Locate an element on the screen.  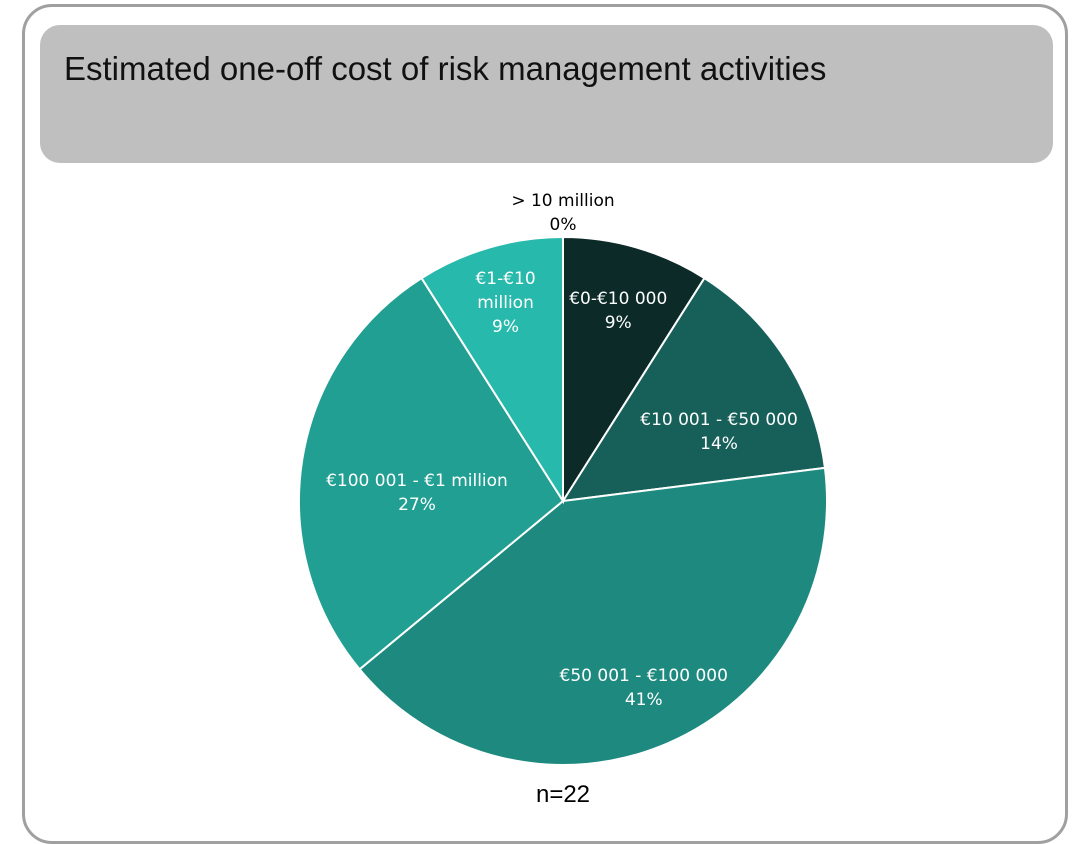
slice-label: €50 001 - €100 000 41% is located at coordinates (644, 688).